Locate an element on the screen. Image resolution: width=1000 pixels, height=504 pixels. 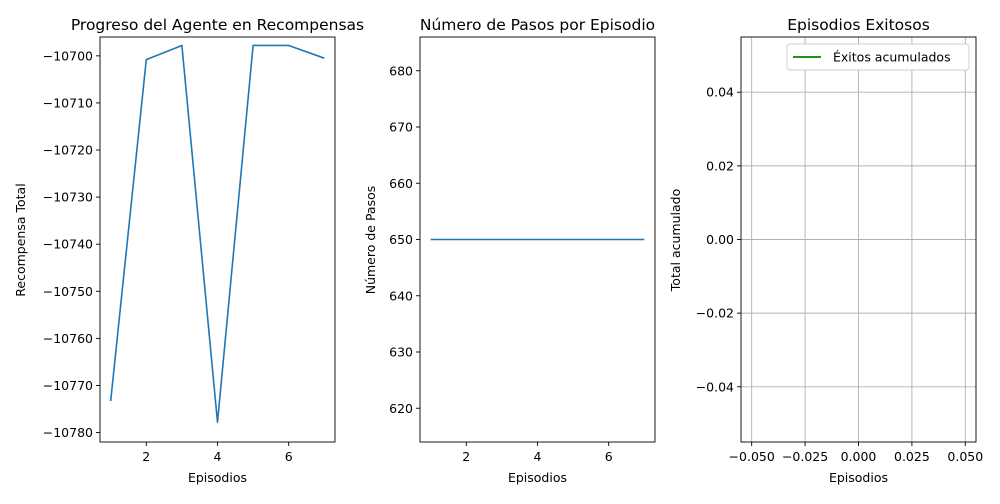
panel-rewards-xticks: 2 4 6 is located at coordinates (217, 453).